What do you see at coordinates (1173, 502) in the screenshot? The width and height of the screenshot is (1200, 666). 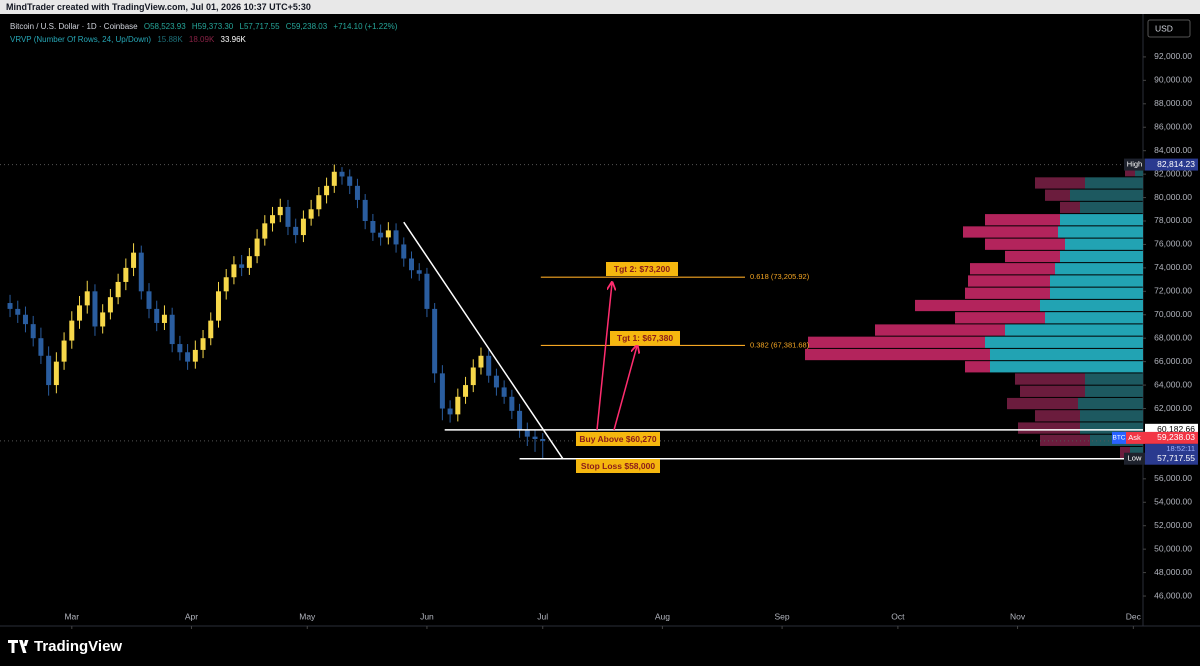 I see `y-tick-label: 54,000.00` at bounding box center [1173, 502].